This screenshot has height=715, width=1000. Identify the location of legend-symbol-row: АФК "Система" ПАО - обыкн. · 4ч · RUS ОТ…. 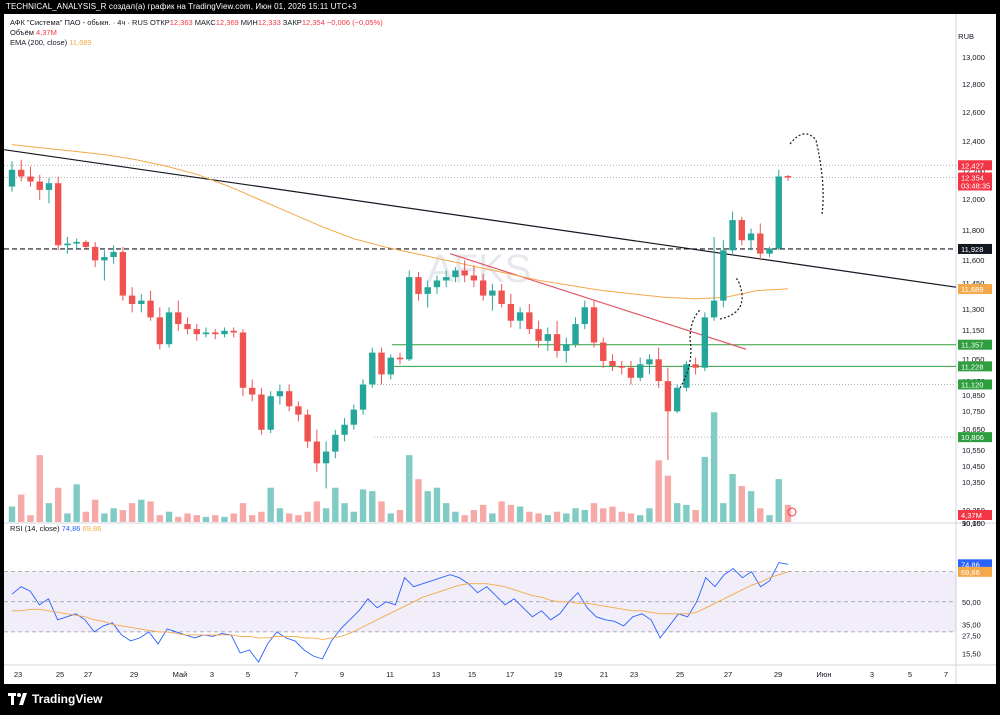
(196, 22).